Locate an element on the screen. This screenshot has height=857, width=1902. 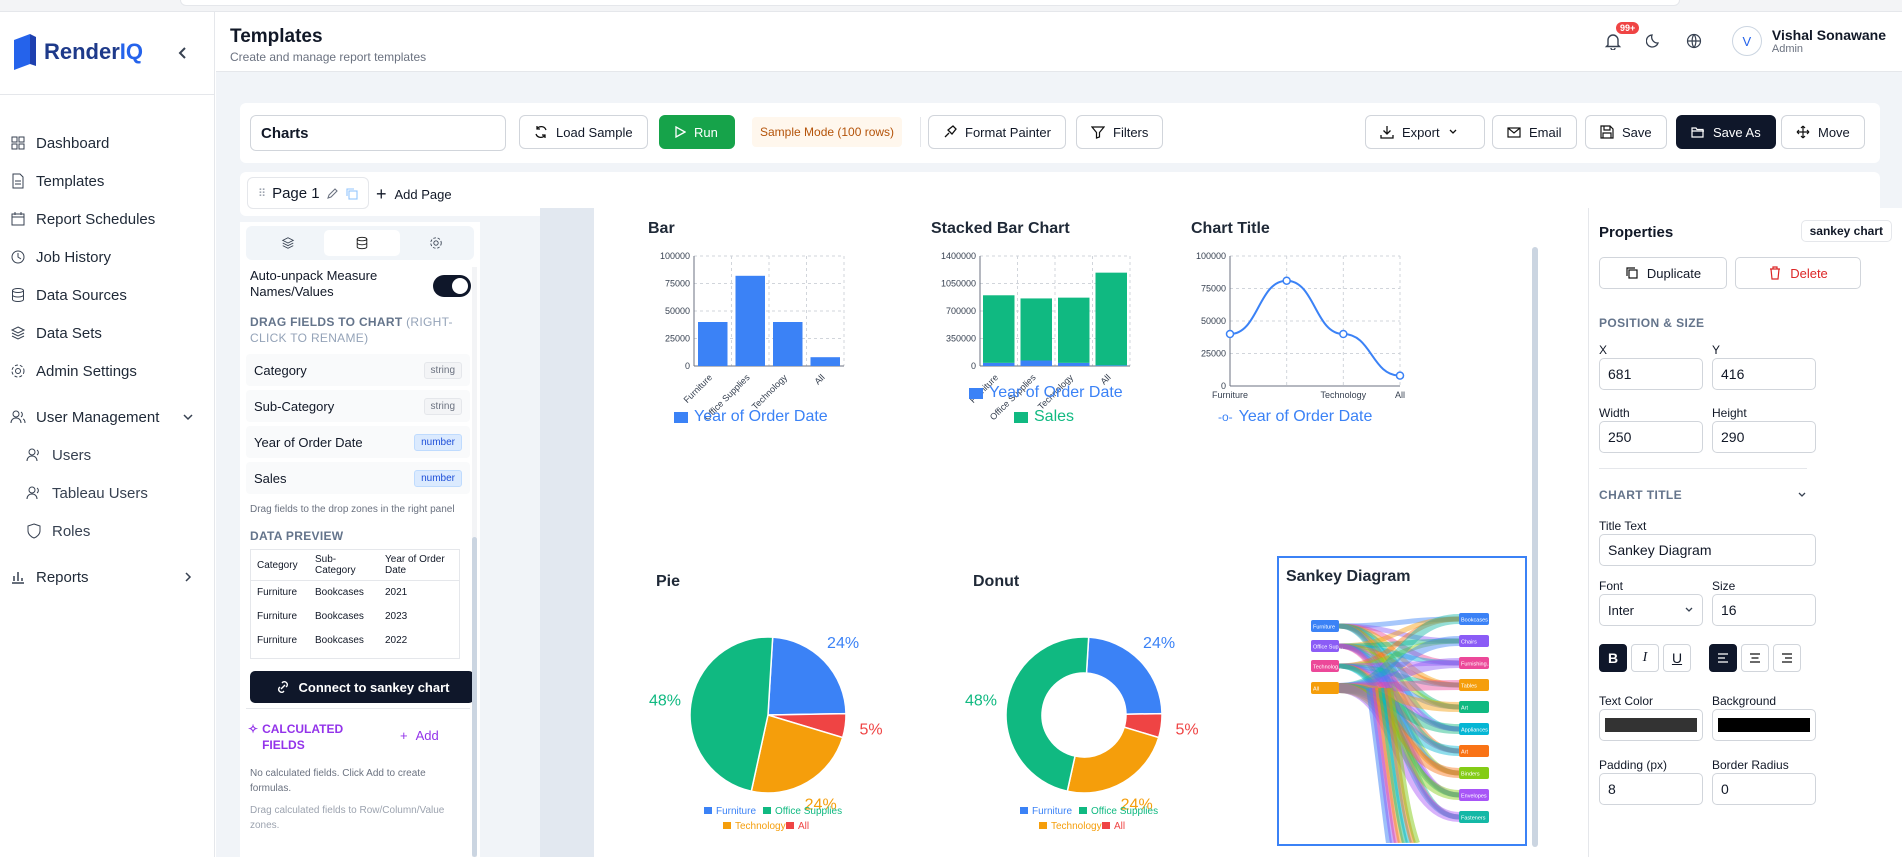
delete-button: Delete is located at coordinates (1798, 273).